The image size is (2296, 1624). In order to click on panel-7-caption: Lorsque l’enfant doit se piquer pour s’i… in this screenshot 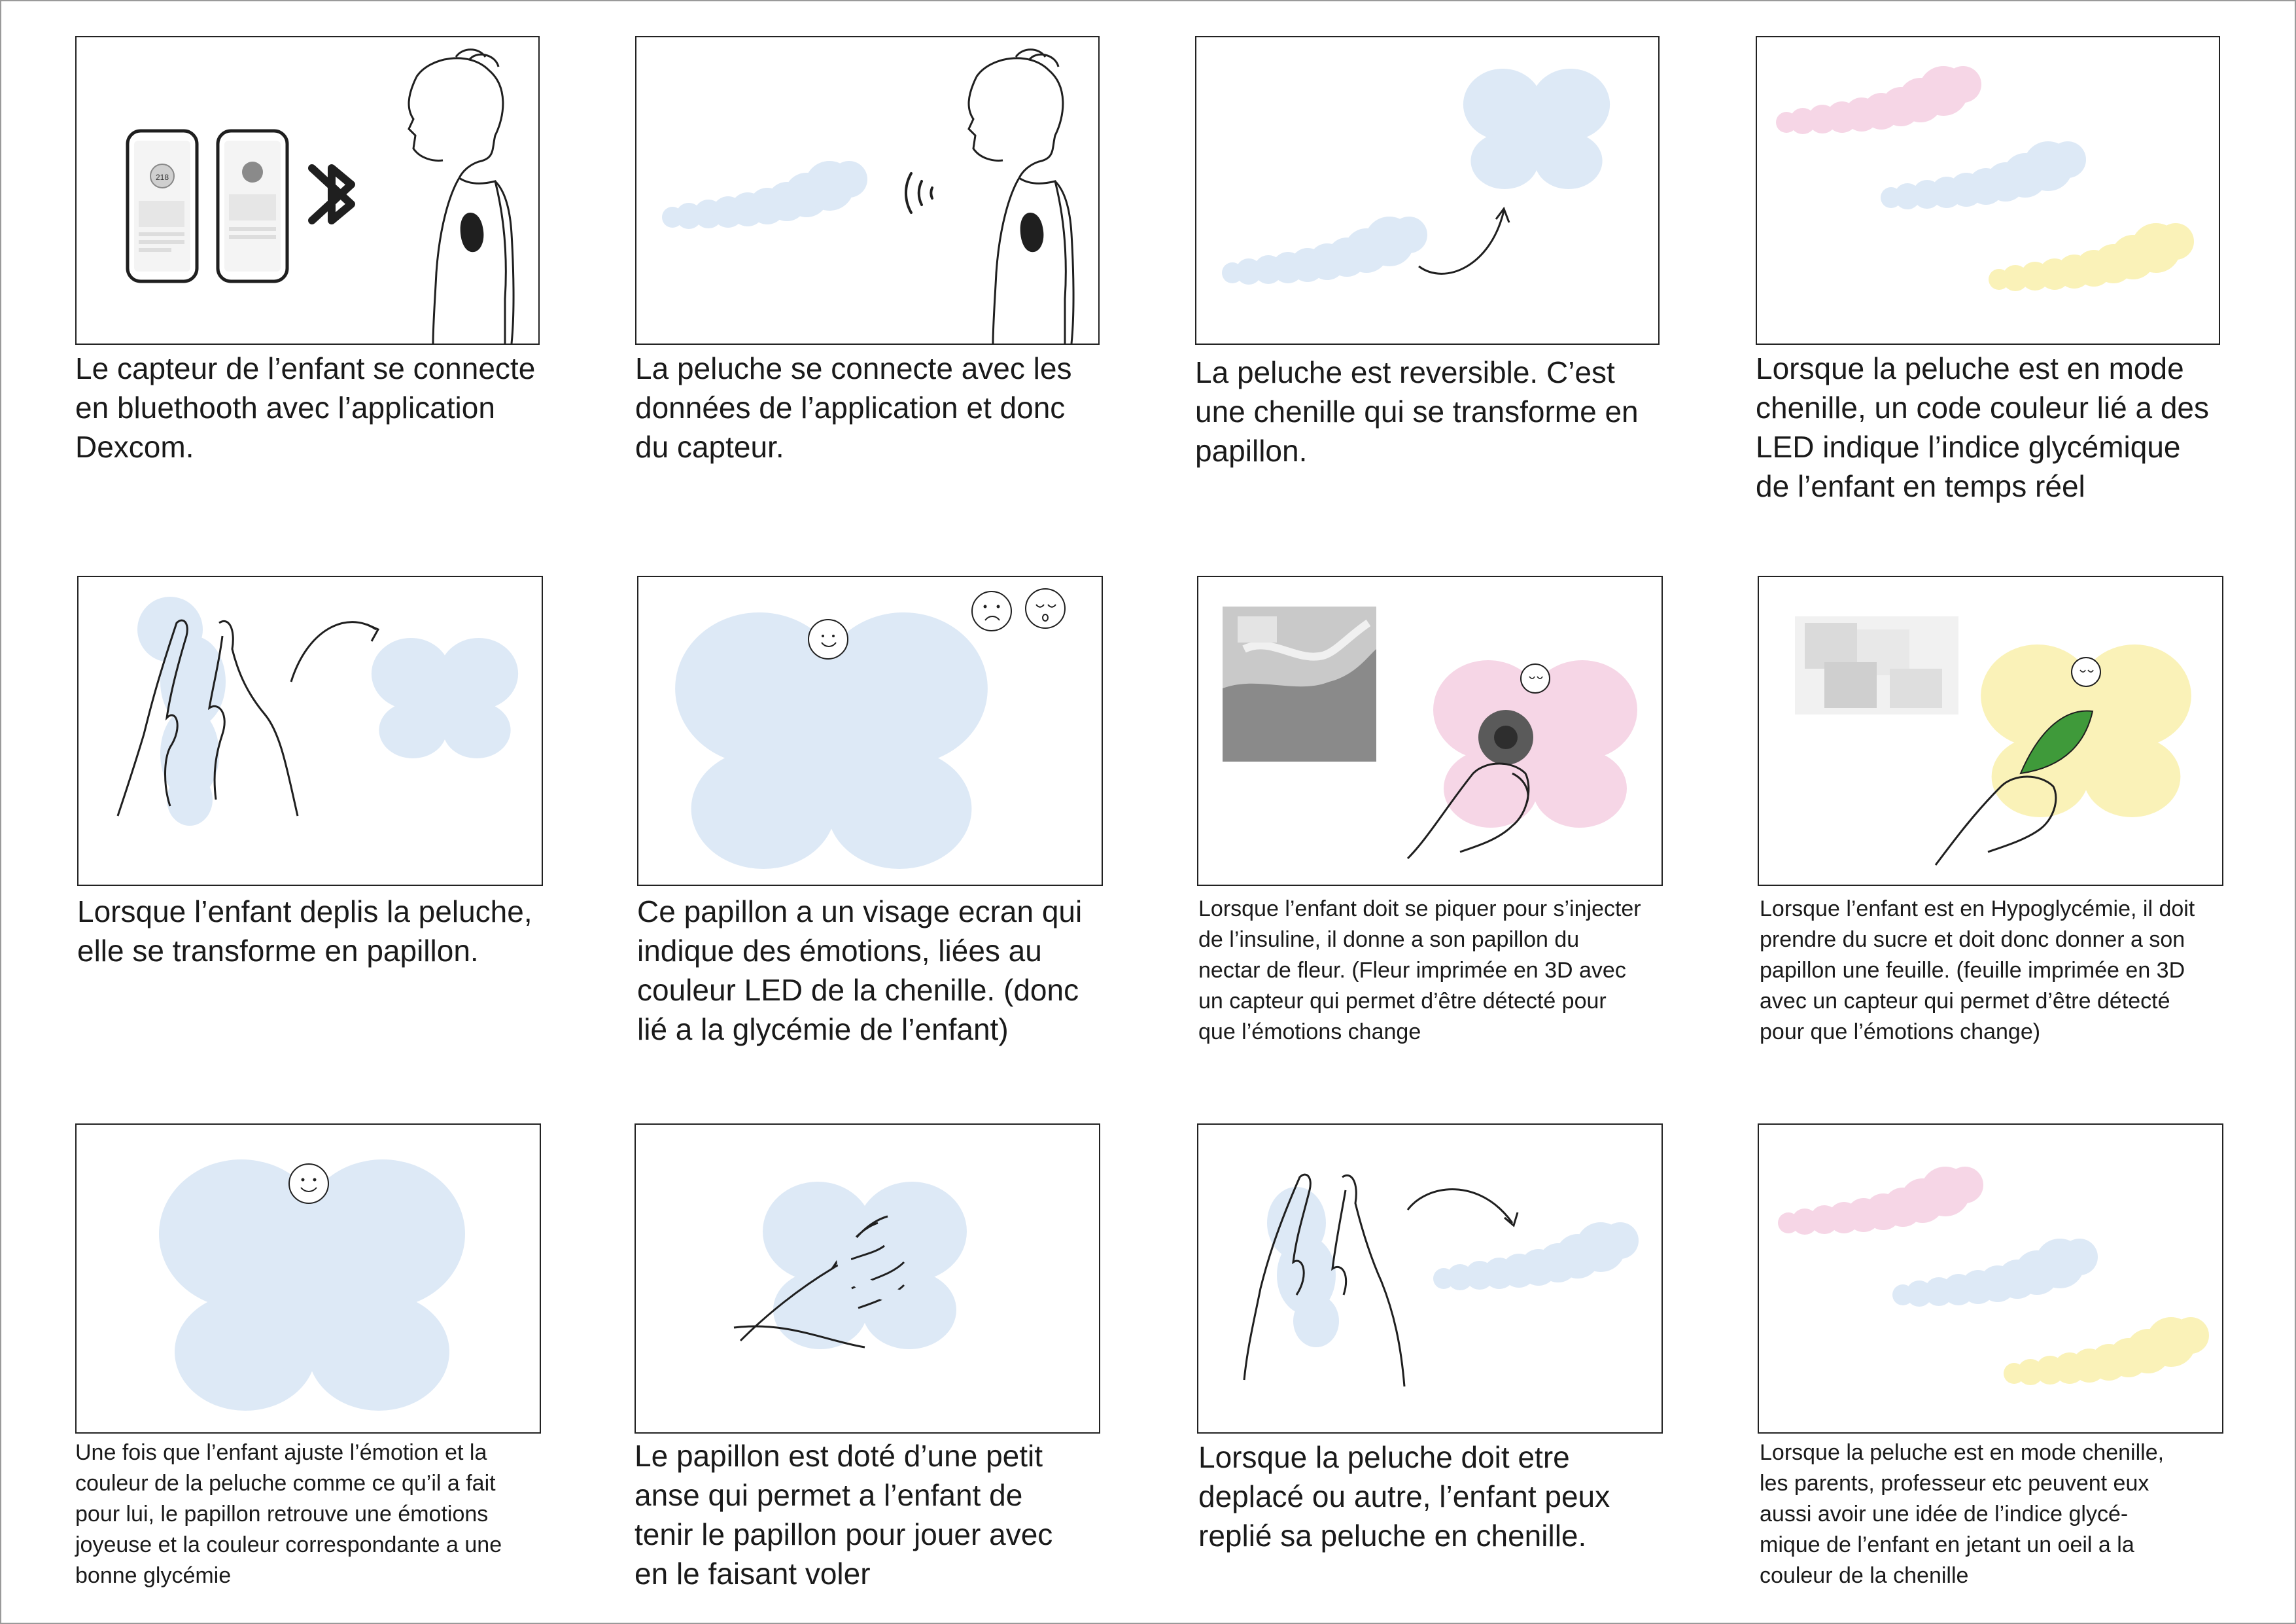, I will do `click(1419, 970)`.